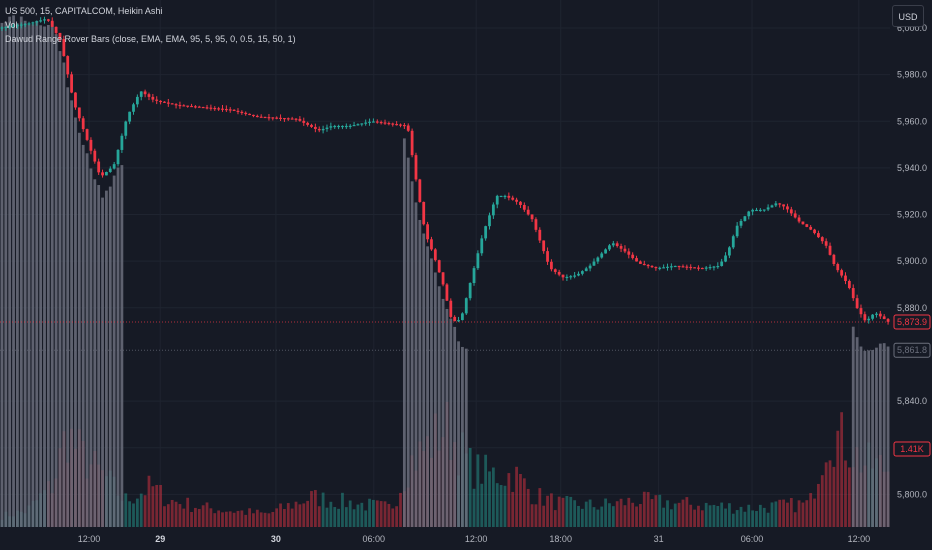 The height and width of the screenshot is (550, 932). I want to click on currency-button: USD, so click(908, 16).